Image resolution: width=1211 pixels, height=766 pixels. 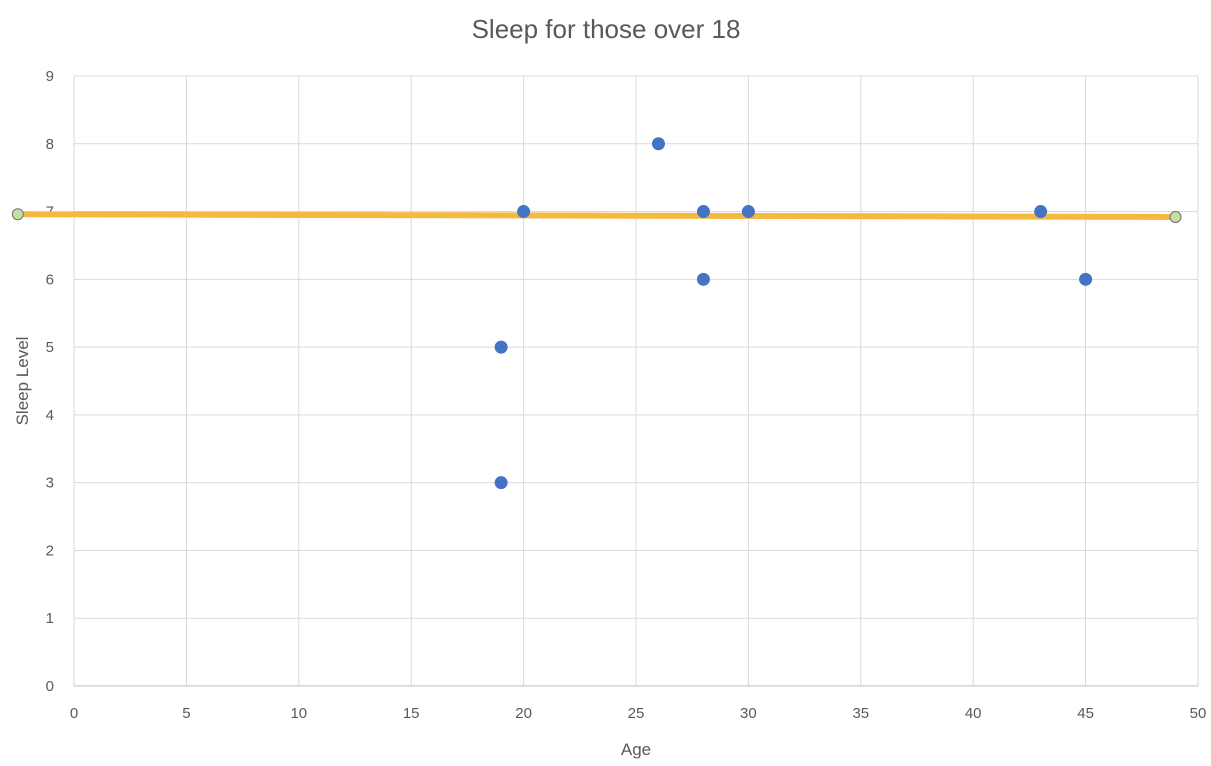 What do you see at coordinates (860, 713) in the screenshot?
I see `x-tick-label: 35` at bounding box center [860, 713].